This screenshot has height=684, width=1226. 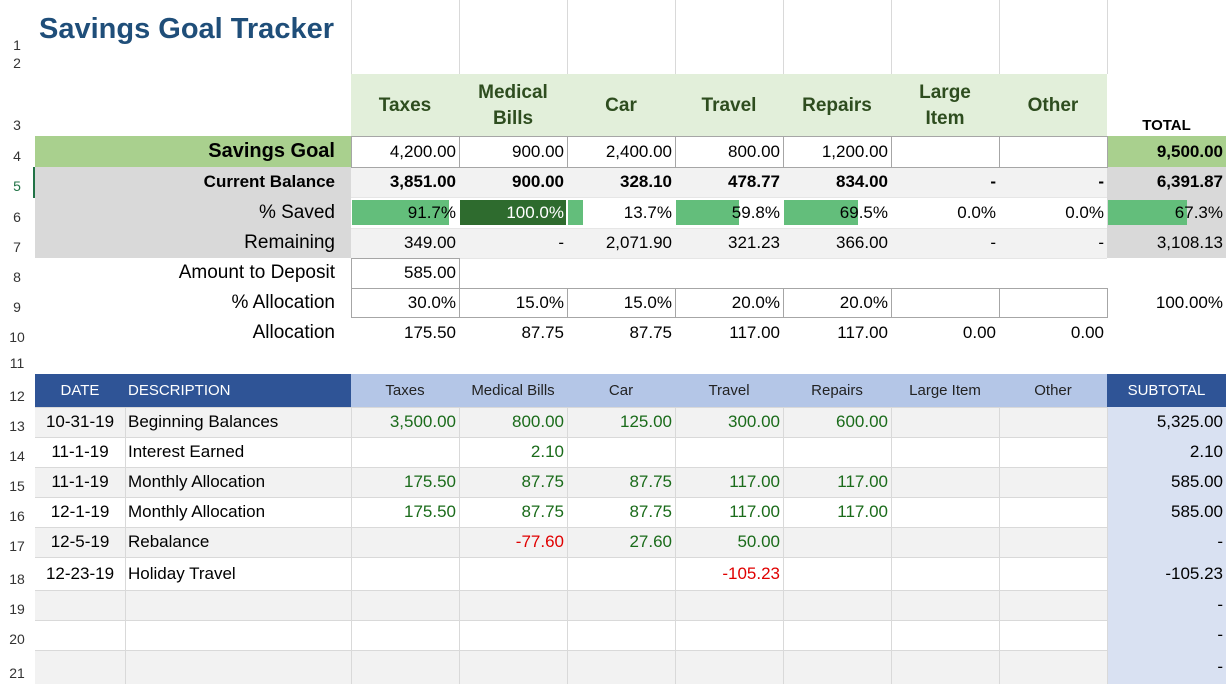 I want to click on pct-saved-label: % Saved, so click(x=296, y=212).